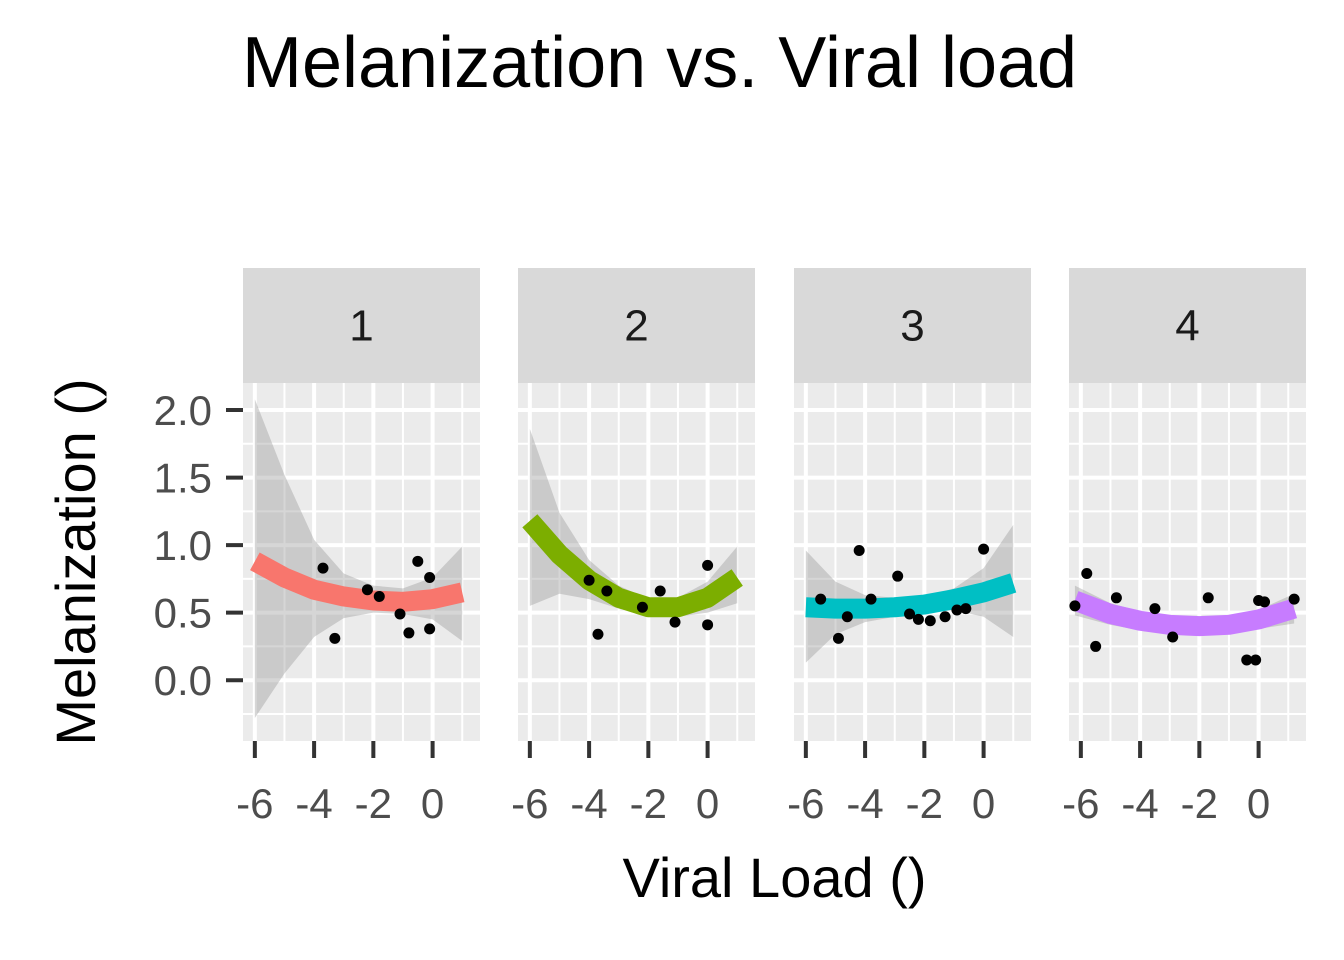 This screenshot has height=960, width=1344. I want to click on y-axis-label: Melanization (), so click(75, 561).